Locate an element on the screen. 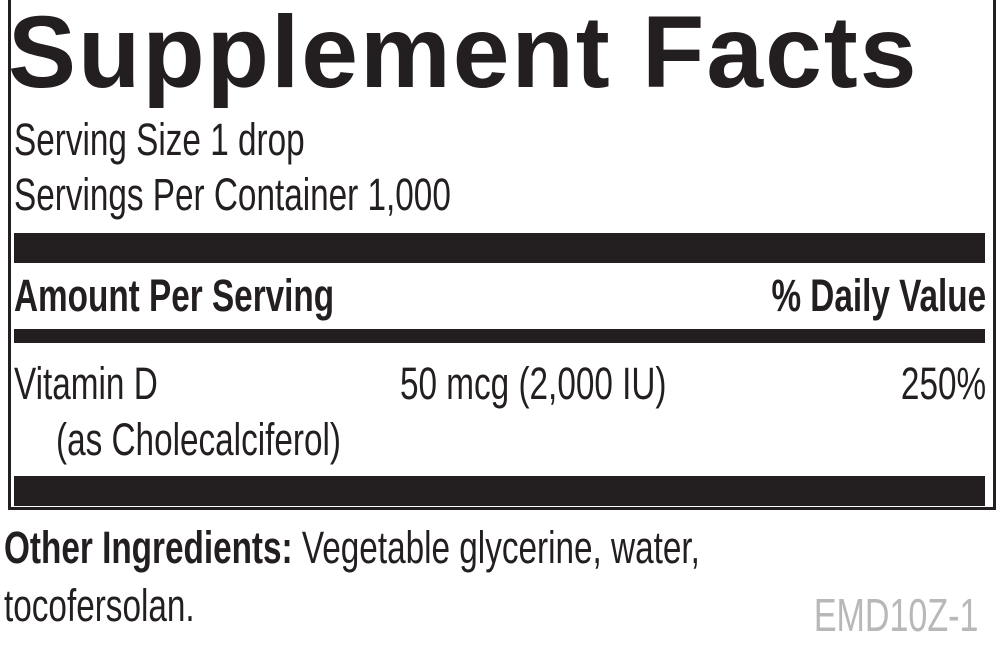  servings-per-container: Servings Per Container 1,000 is located at coordinates (232, 194).